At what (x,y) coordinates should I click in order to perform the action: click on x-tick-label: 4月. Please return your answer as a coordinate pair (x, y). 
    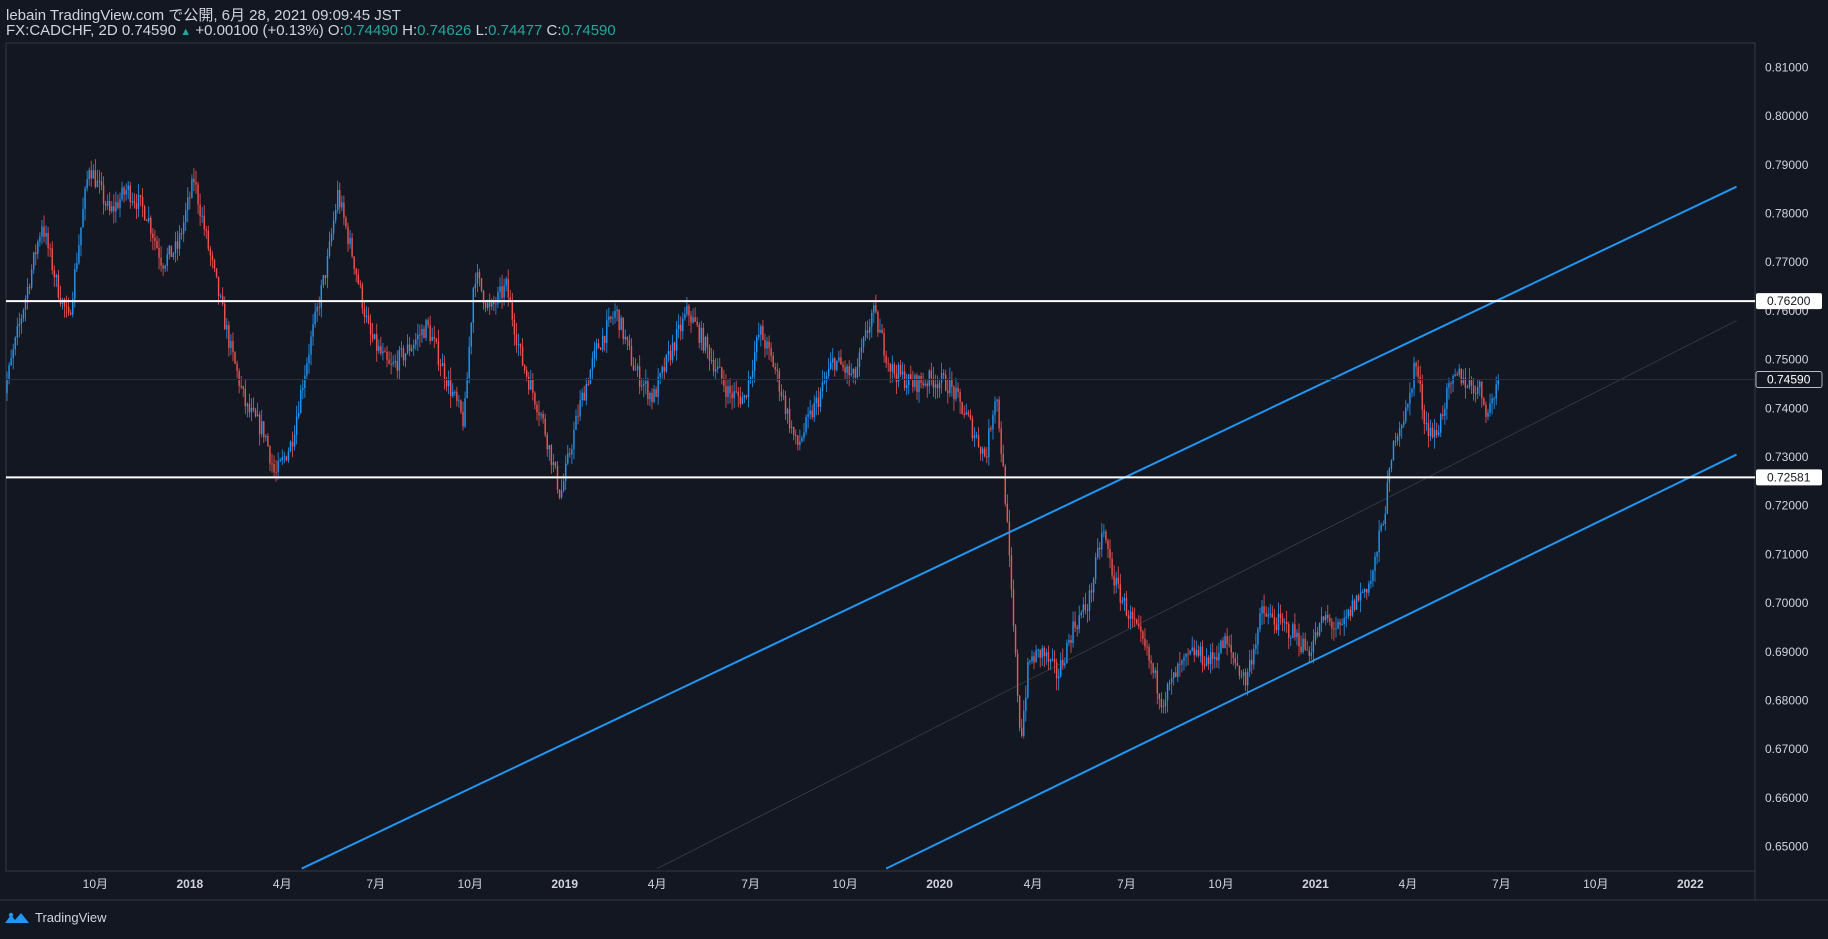
    Looking at the image, I should click on (1033, 884).